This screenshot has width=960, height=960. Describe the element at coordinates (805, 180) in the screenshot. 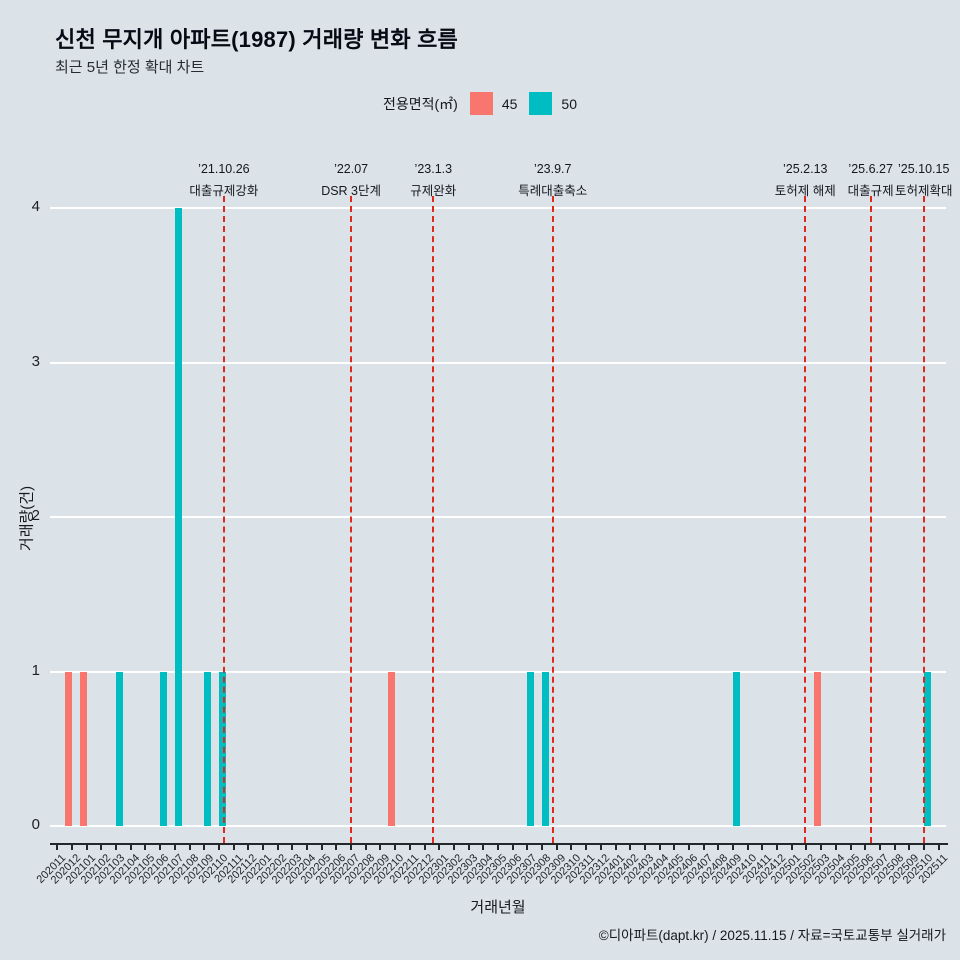

I see `event-annotation: ’25.2.13 토허제 해제` at that location.